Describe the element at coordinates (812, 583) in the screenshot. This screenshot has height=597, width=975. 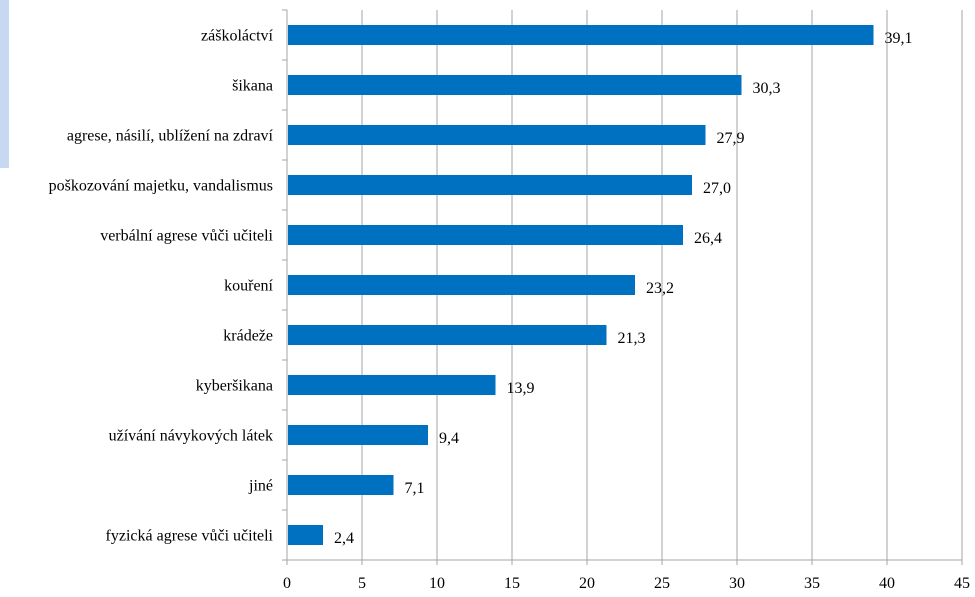
I see `x-tick-label: 35` at that location.